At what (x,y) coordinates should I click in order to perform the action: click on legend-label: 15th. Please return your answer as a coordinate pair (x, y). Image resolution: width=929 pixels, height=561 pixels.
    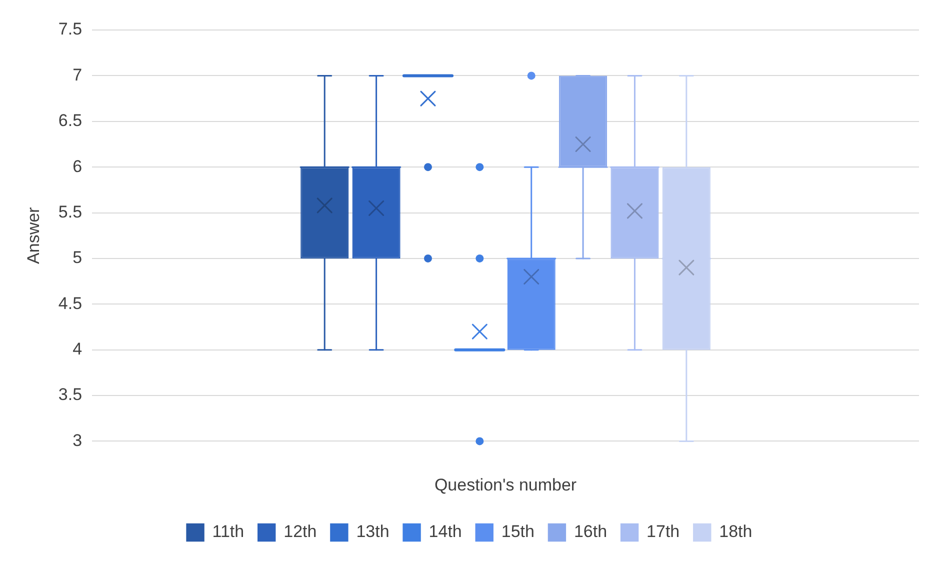
    Looking at the image, I should click on (517, 532).